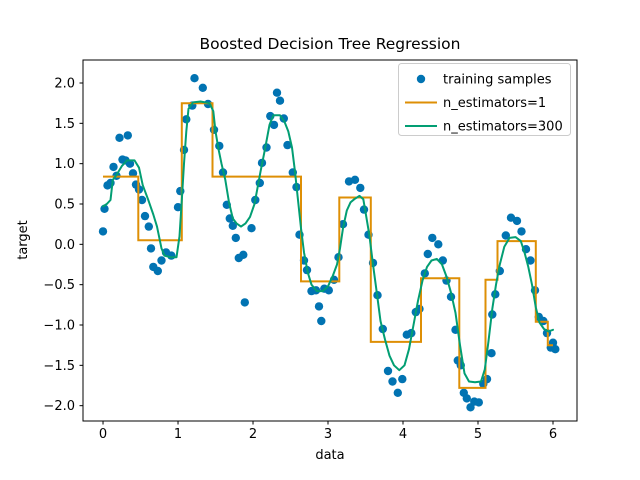 This screenshot has height=480, width=640. I want to click on x-tick-label: 0, so click(103, 434).